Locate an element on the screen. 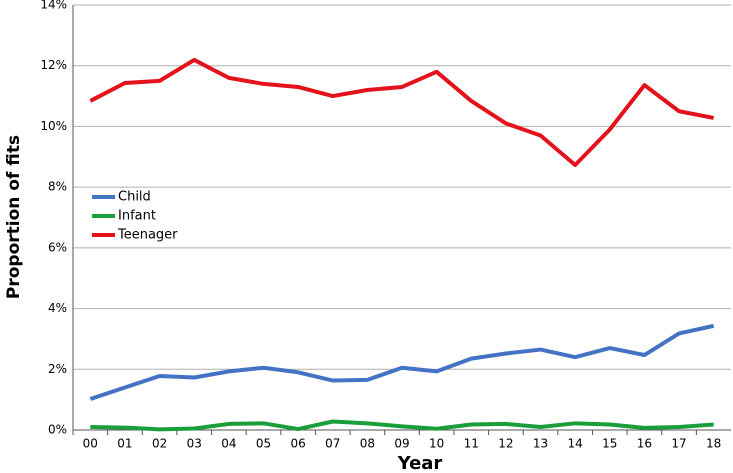 This screenshot has height=473, width=733. x-tick-label: 07 is located at coordinates (332, 444).